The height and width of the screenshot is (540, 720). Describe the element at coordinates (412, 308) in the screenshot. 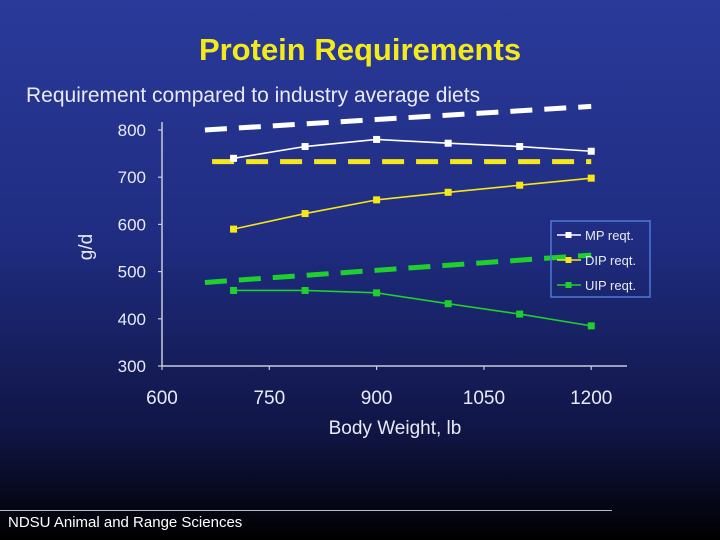

I see `uip-series-line` at that location.